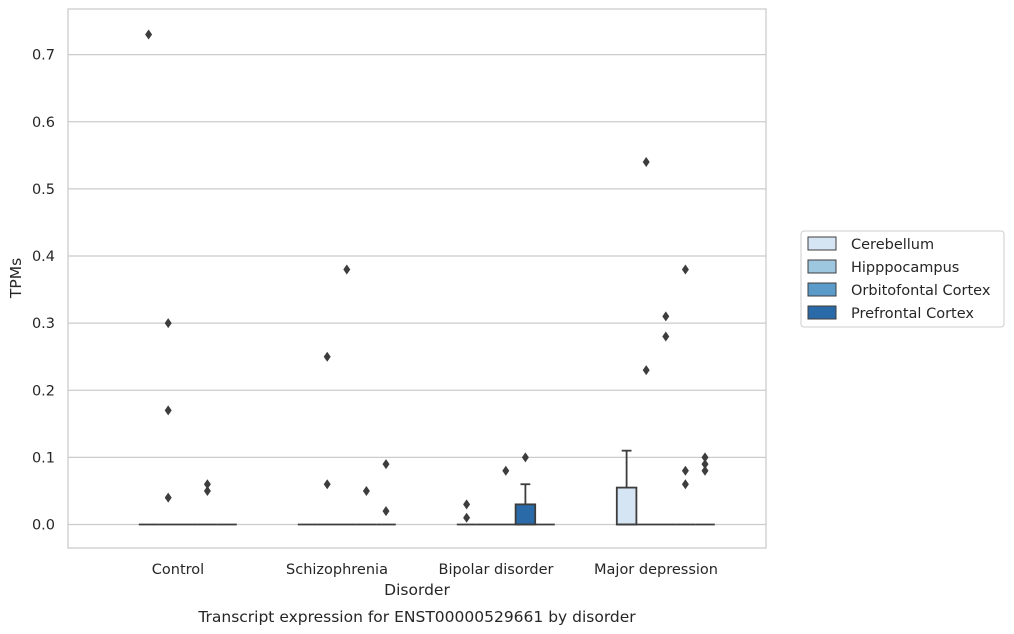  I want to click on legend-frame, so click(902, 279).